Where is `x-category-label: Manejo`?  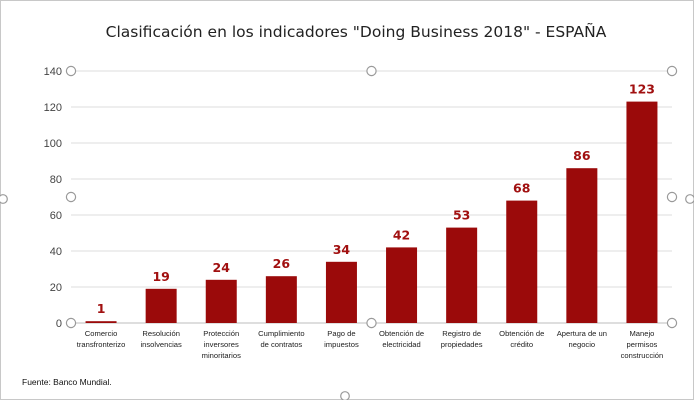
x-category-label: Manejo is located at coordinates (641, 333).